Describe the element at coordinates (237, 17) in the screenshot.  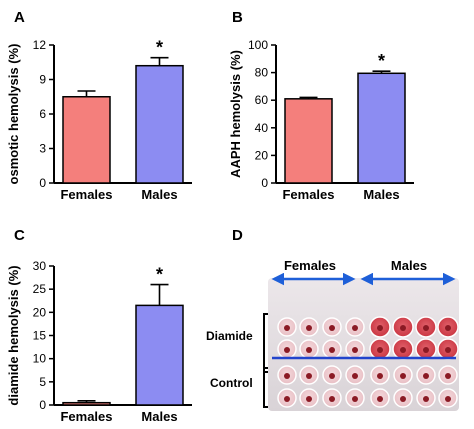
I see `panel-letter: B` at that location.